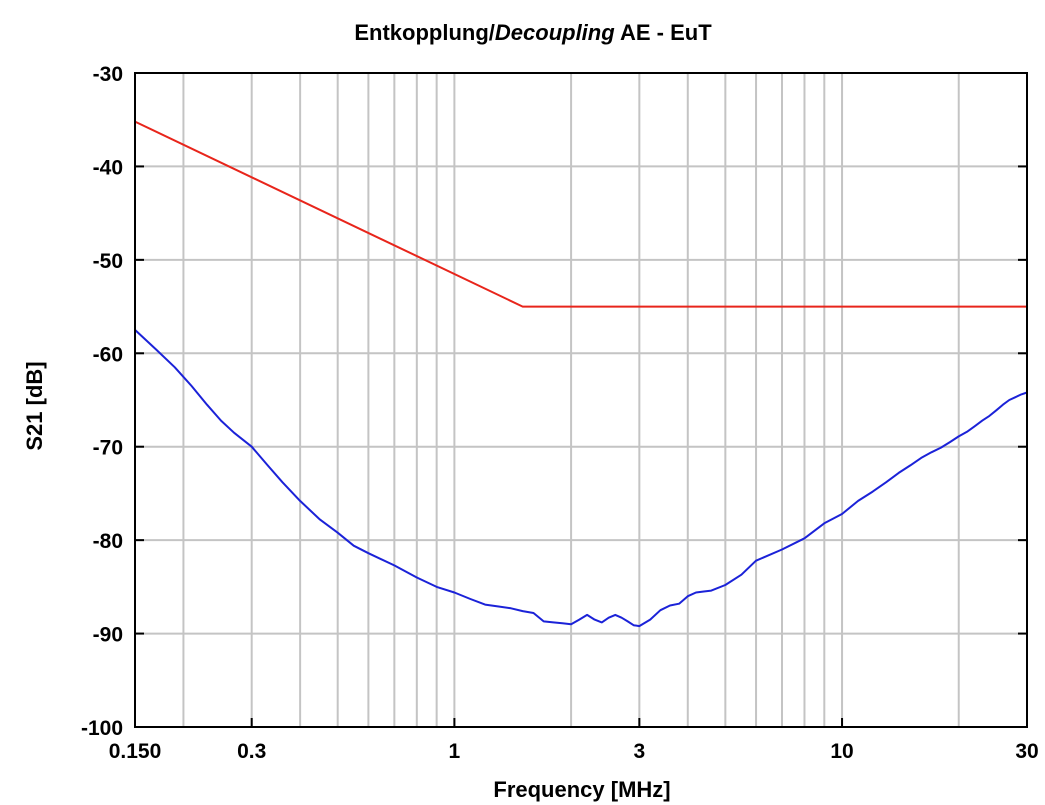 This screenshot has height=805, width=1045. Describe the element at coordinates (640, 751) in the screenshot. I see `x-tick-label: 3` at that location.